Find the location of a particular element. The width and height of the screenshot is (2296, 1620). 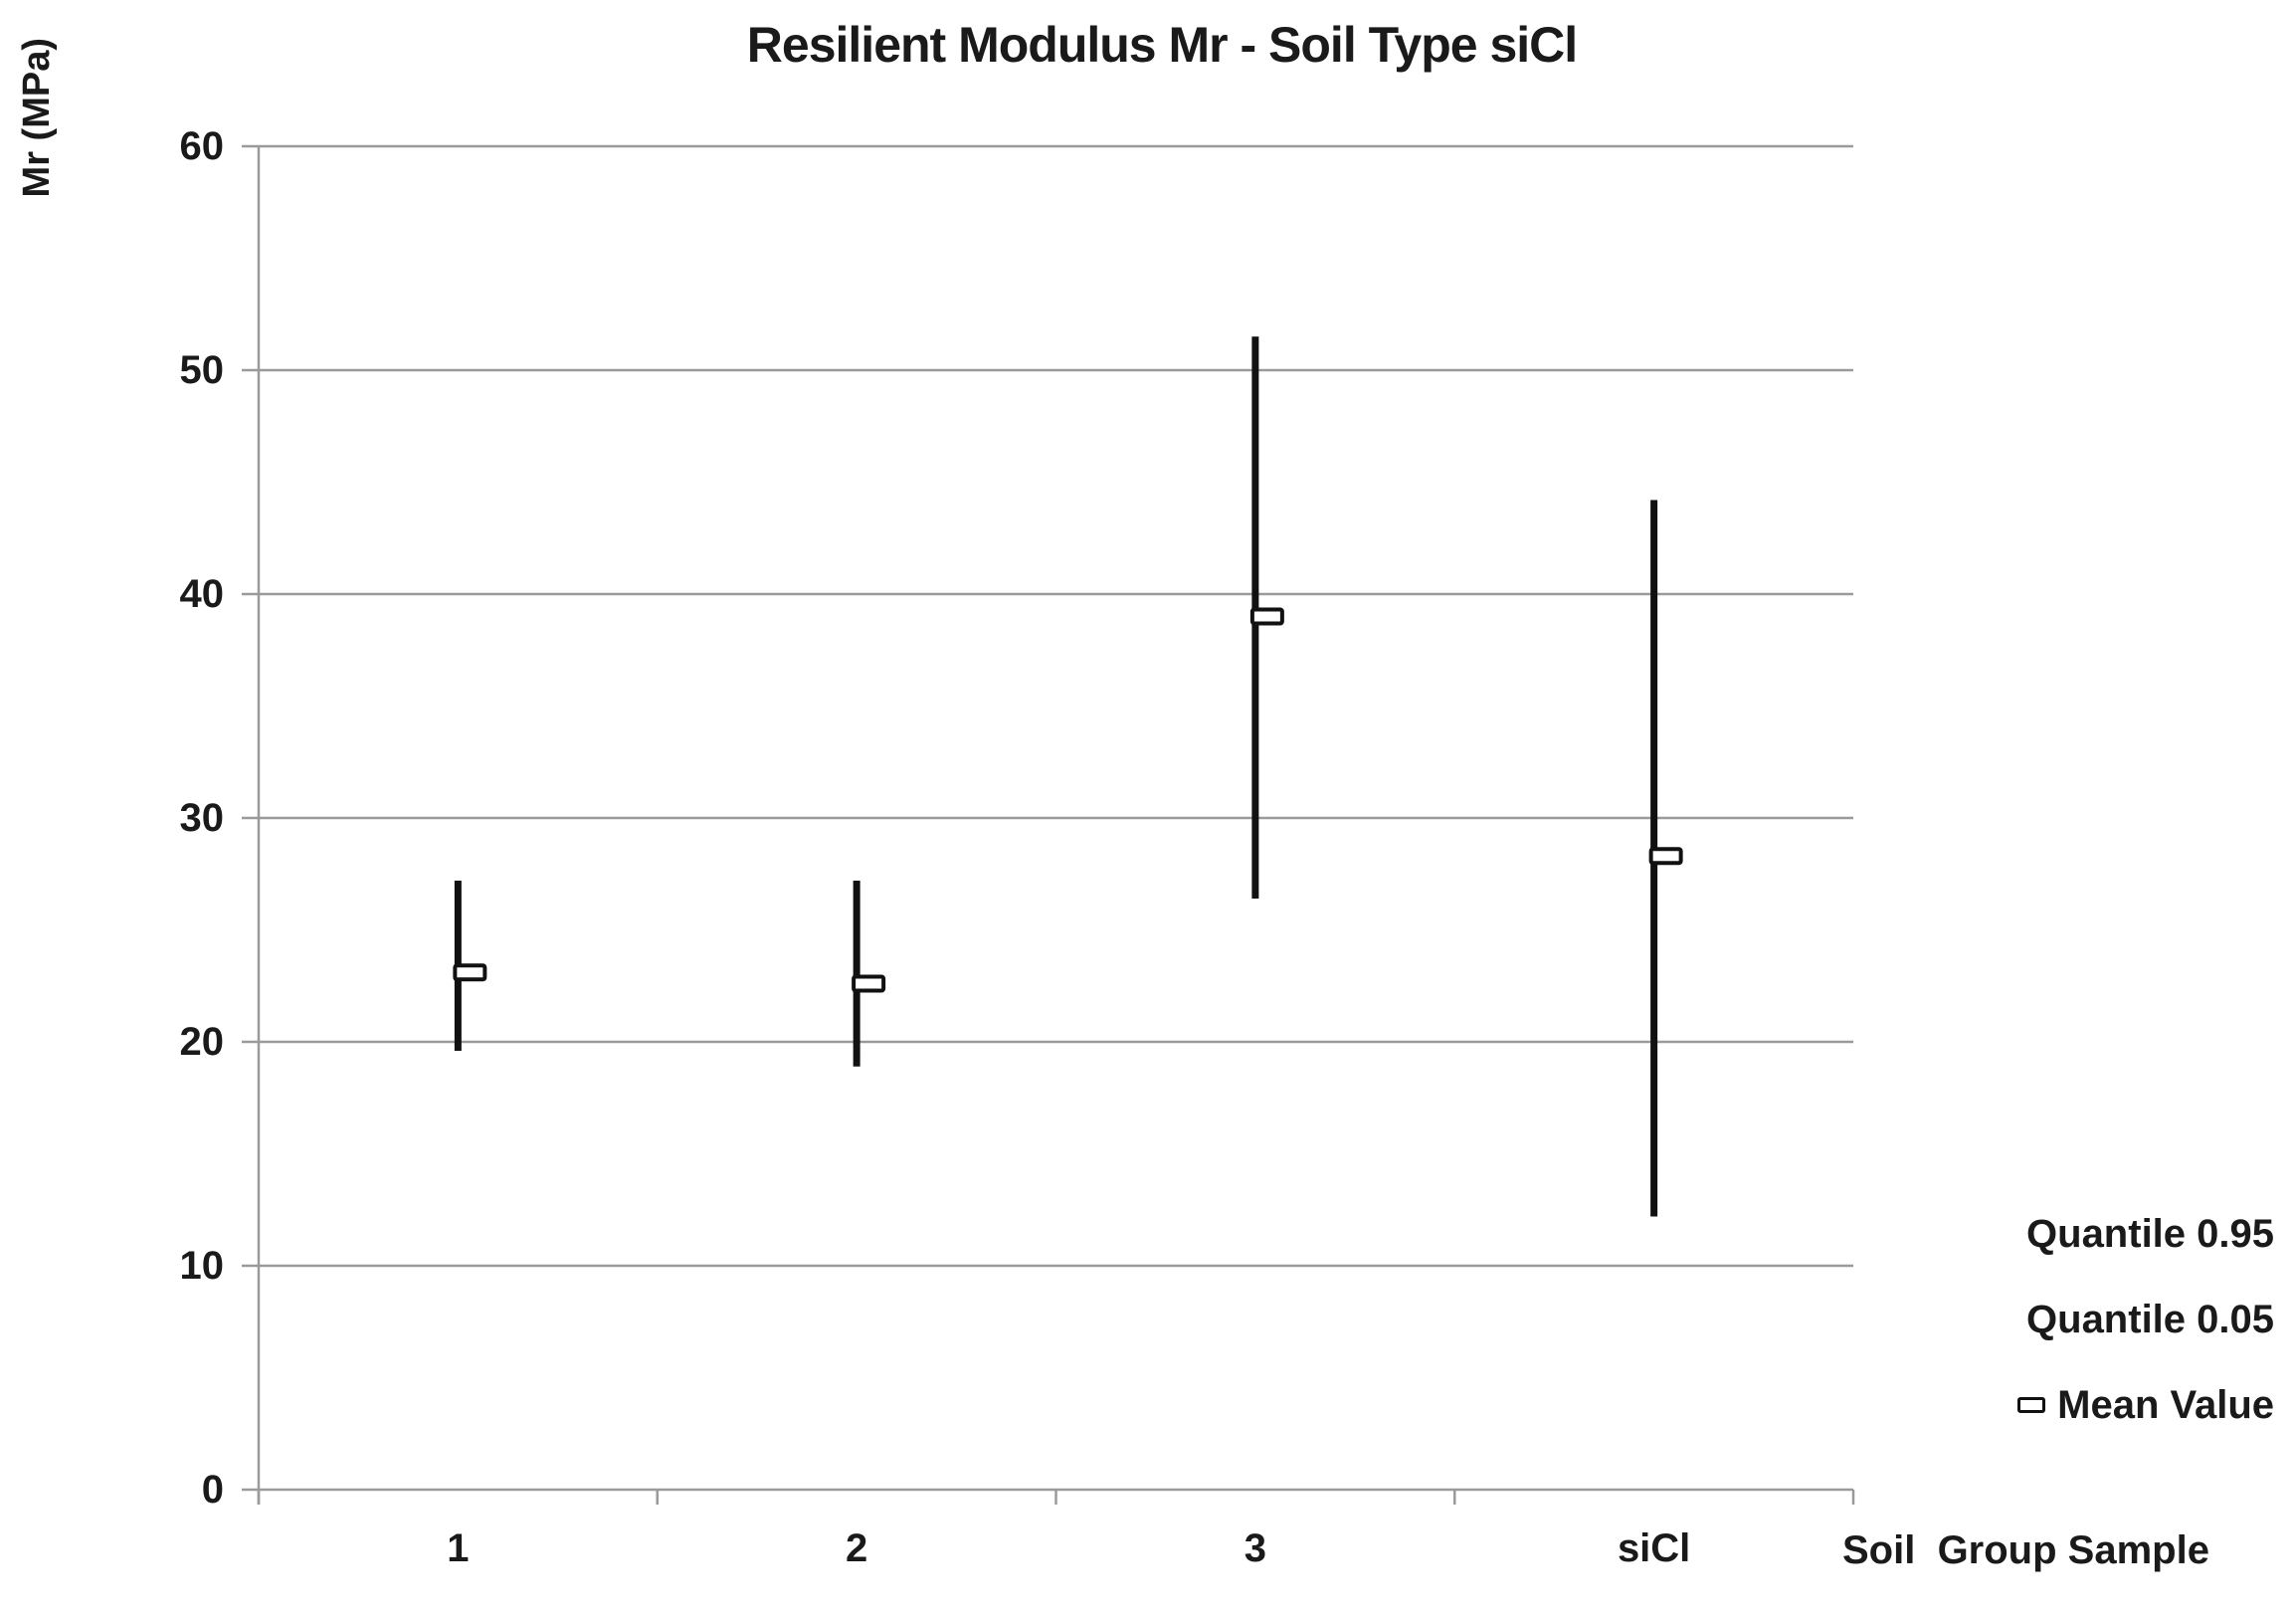

y-tick-label: 30 is located at coordinates (202, 818).